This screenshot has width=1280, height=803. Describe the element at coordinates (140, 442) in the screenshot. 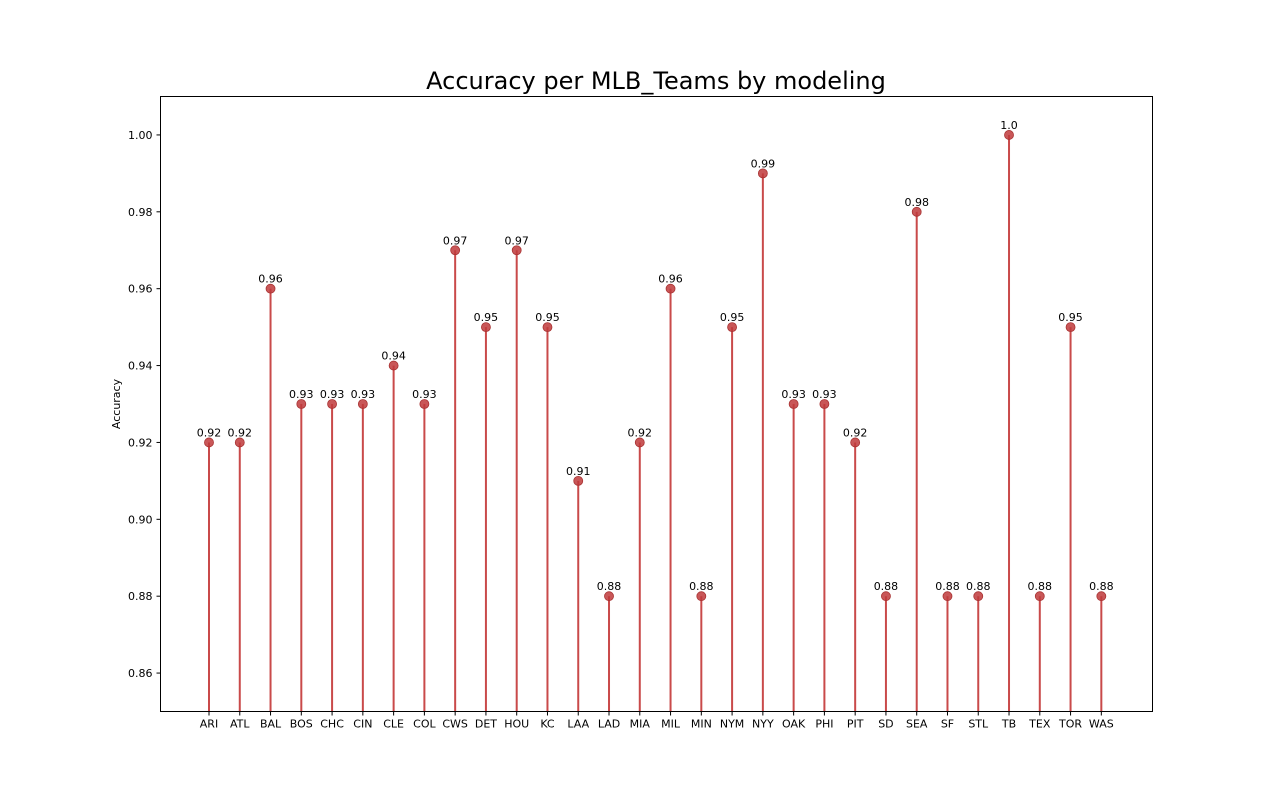

I see `y-tick-label: 0.92` at that location.